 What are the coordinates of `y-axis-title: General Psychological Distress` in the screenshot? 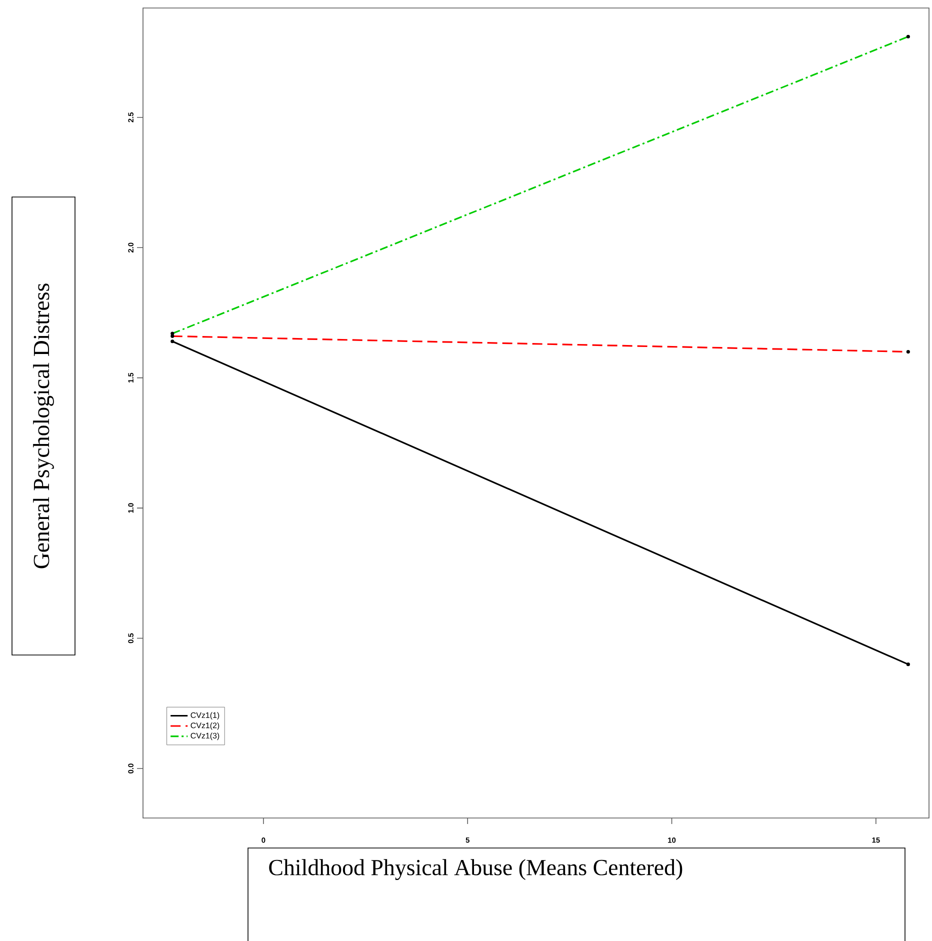 It's located at (43, 426).